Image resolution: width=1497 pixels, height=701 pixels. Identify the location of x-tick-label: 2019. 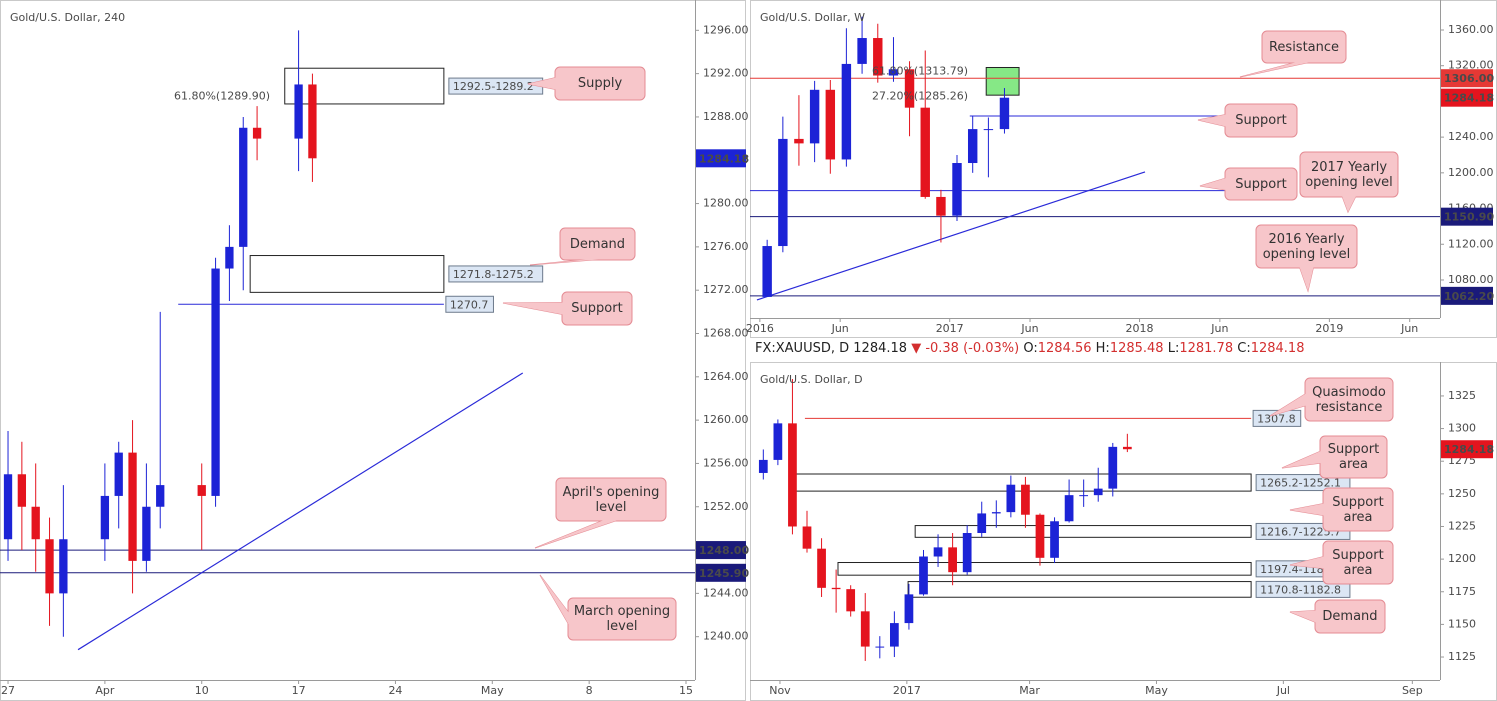
(1329, 328).